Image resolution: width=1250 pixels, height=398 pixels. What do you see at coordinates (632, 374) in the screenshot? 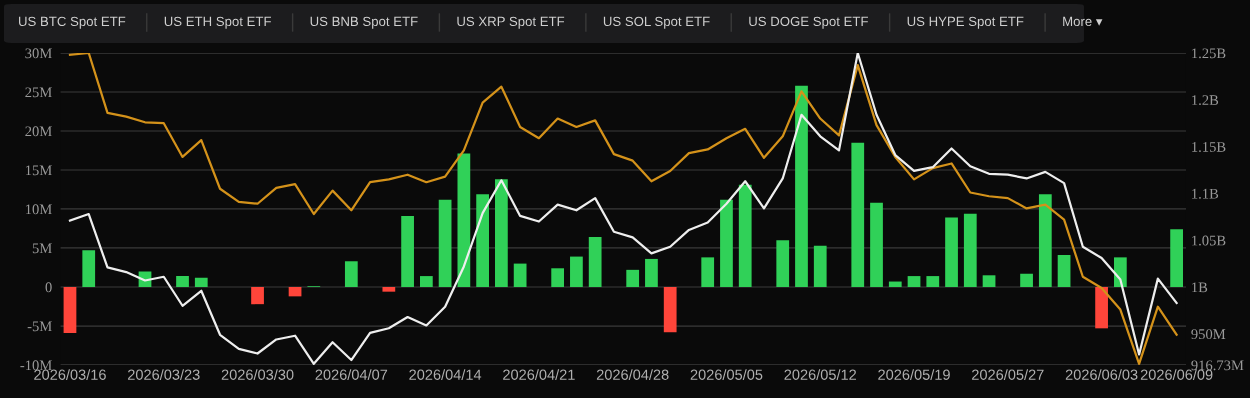
I see `x-tick-label: 2026/04/28` at bounding box center [632, 374].